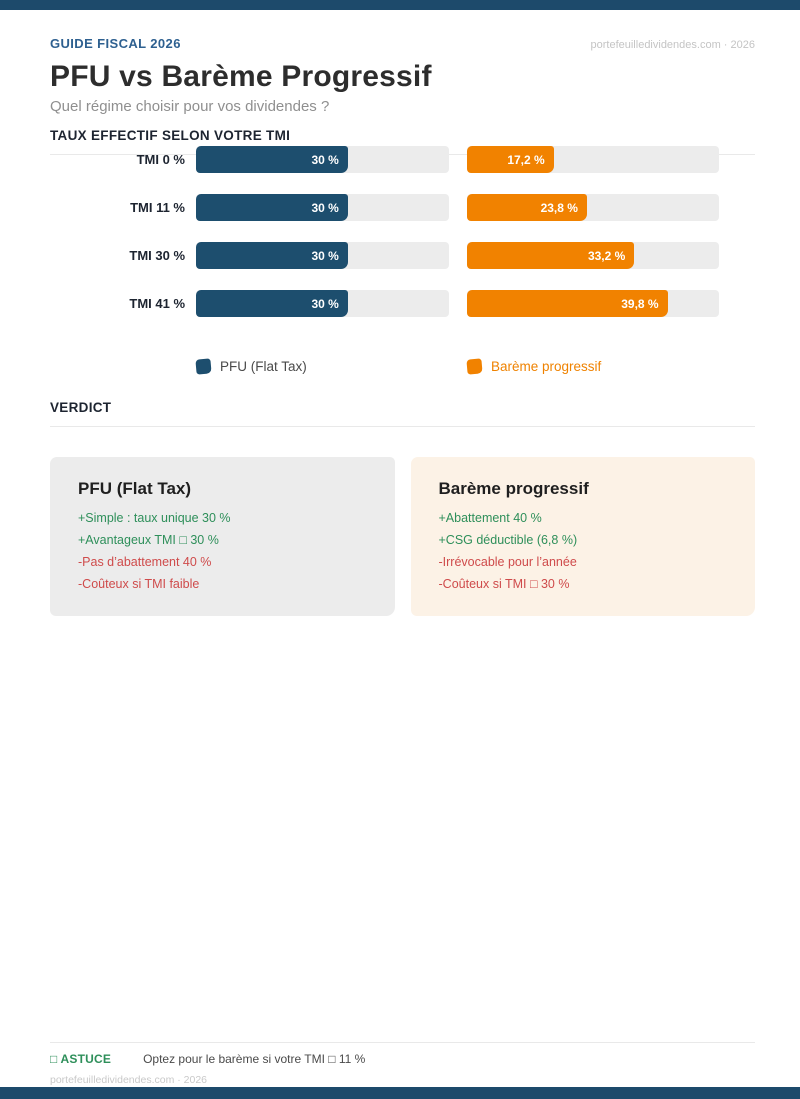  I want to click on bareme-bar-track: 23,8 %, so click(593, 207).